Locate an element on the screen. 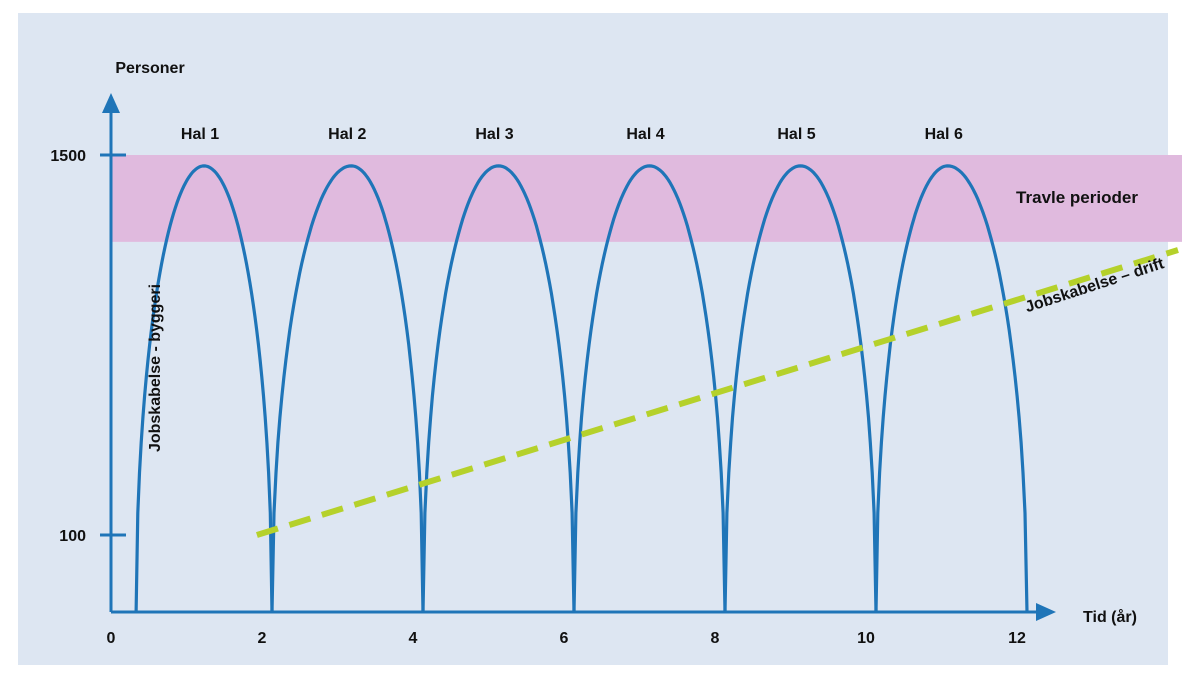 Image resolution: width=1186 pixels, height=679 pixels. x-tick-label-2: 2 is located at coordinates (262, 638).